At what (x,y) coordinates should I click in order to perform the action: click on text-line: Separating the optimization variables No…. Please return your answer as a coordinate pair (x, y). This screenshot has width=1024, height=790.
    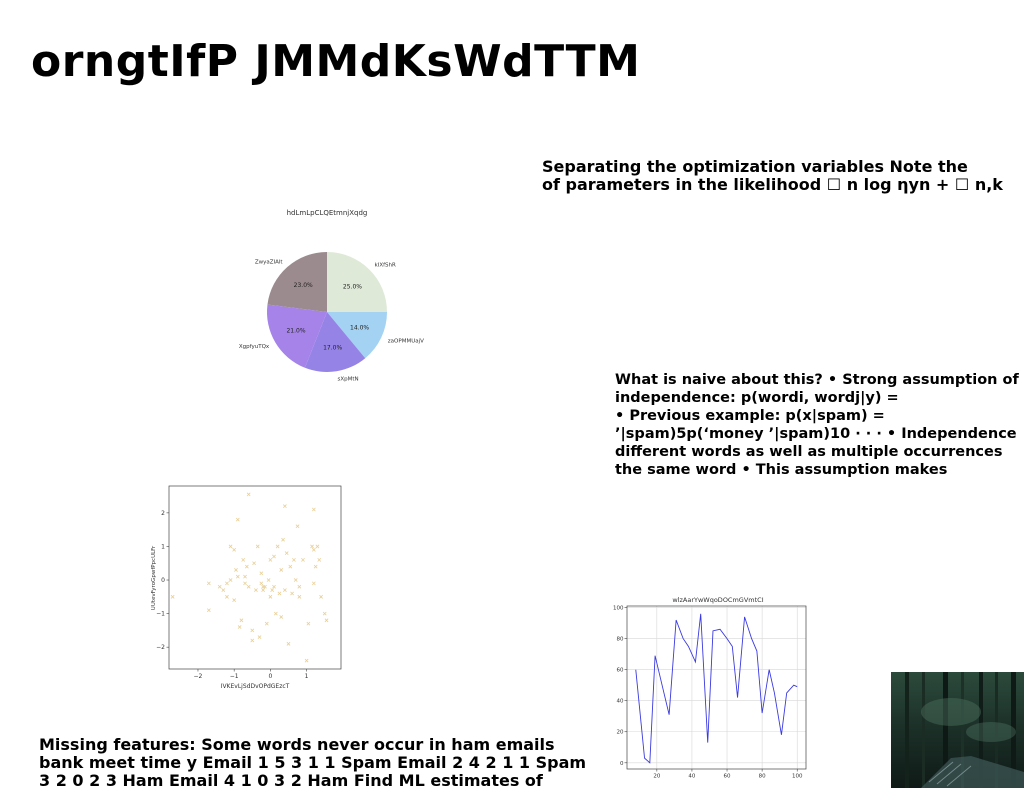
    Looking at the image, I should click on (755, 166).